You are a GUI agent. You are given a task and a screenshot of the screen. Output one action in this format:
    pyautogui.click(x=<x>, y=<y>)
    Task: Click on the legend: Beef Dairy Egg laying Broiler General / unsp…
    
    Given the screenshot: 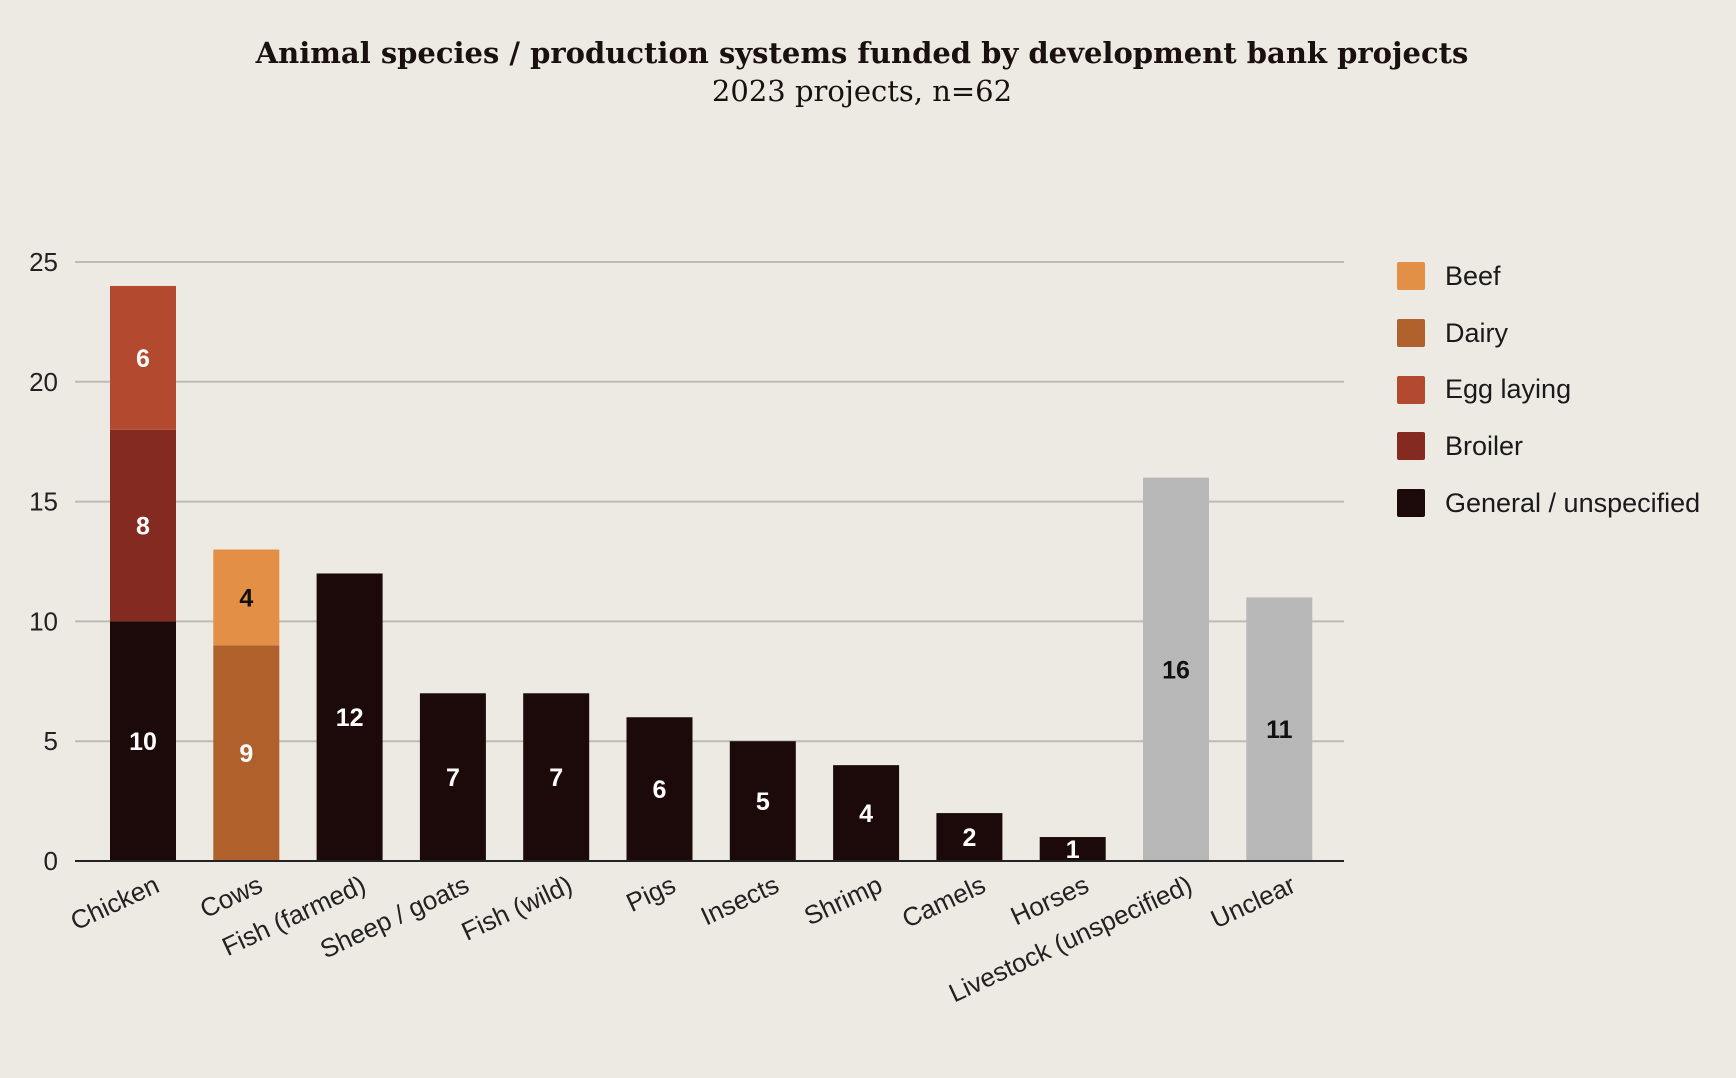 What is the action you would take?
    pyautogui.click(x=1548, y=389)
    